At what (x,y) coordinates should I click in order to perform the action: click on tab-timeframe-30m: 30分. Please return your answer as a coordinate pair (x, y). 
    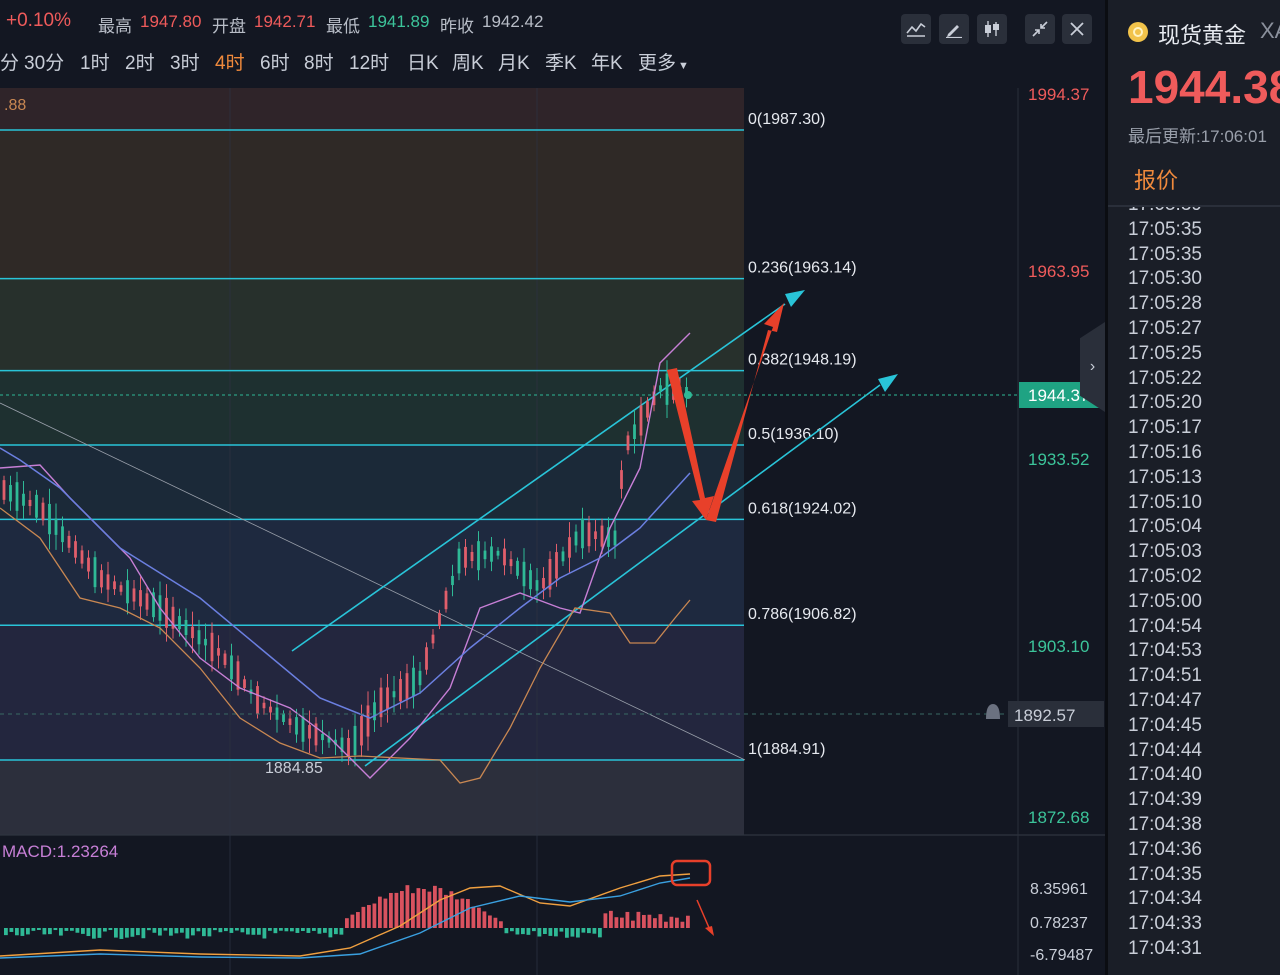
    Looking at the image, I should click on (44, 63).